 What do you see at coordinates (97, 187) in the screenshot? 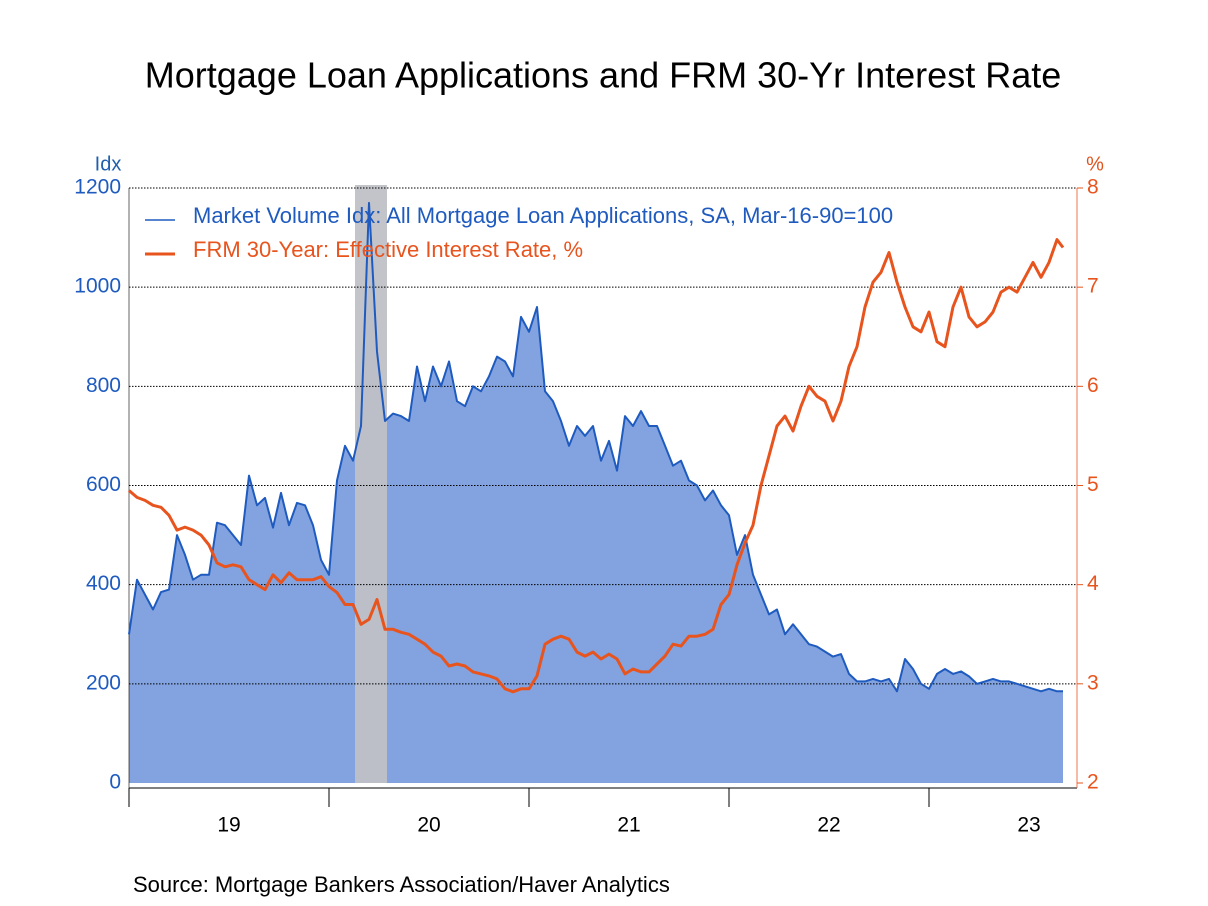
I see `y-tick-label: 1200` at bounding box center [97, 187].